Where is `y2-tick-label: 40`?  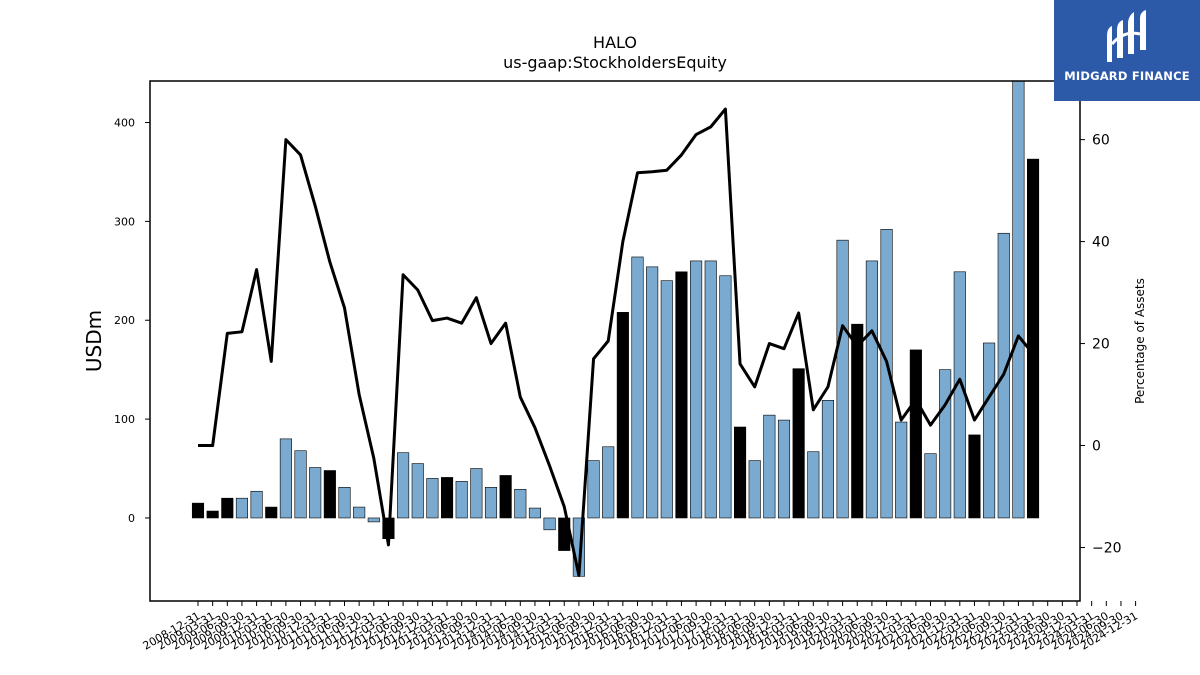 y2-tick-label: 40 is located at coordinates (1101, 243).